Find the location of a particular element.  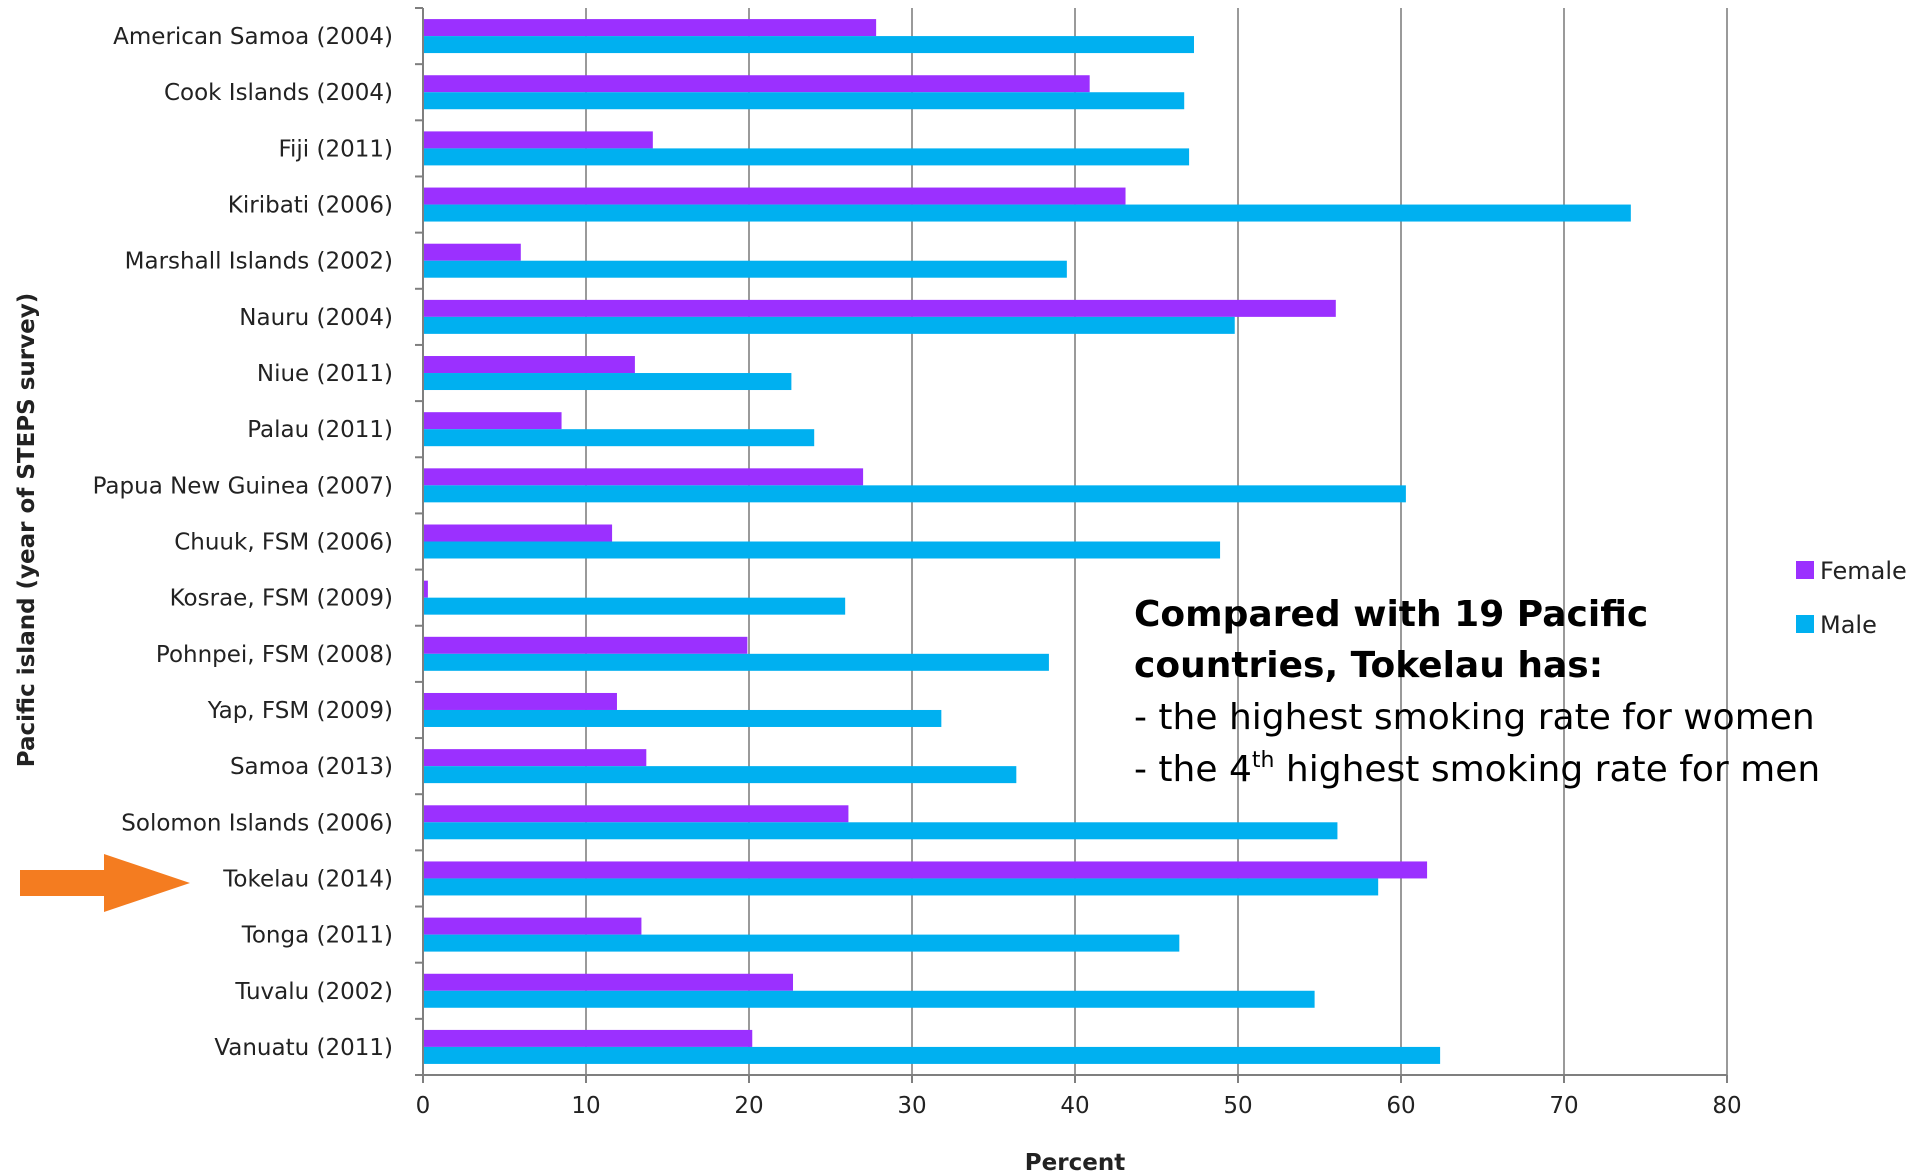

x-tick-label: 20 is located at coordinates (748, 1106).